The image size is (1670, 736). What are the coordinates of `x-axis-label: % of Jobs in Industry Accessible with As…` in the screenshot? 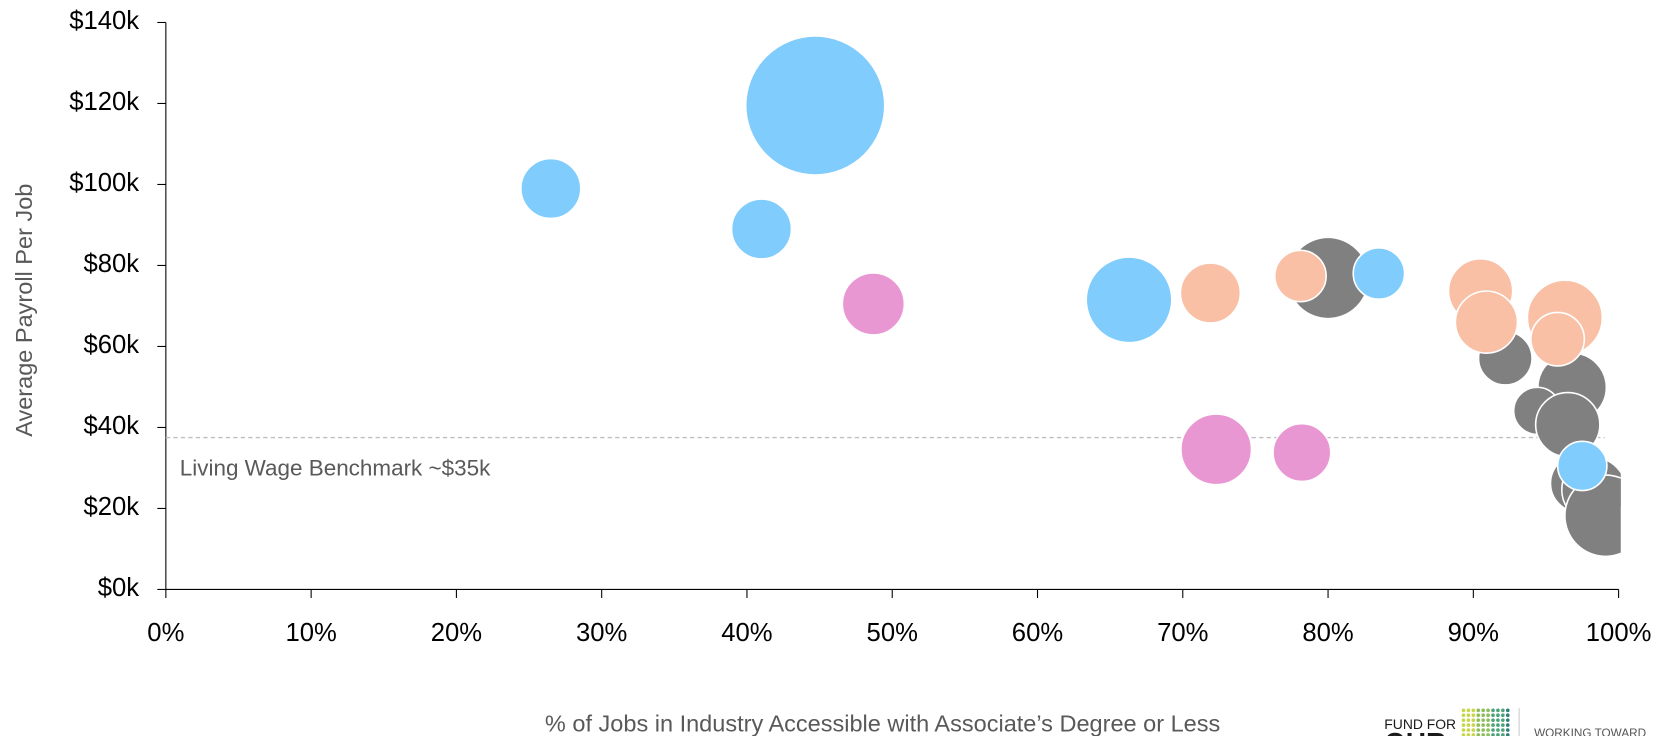 It's located at (882, 723).